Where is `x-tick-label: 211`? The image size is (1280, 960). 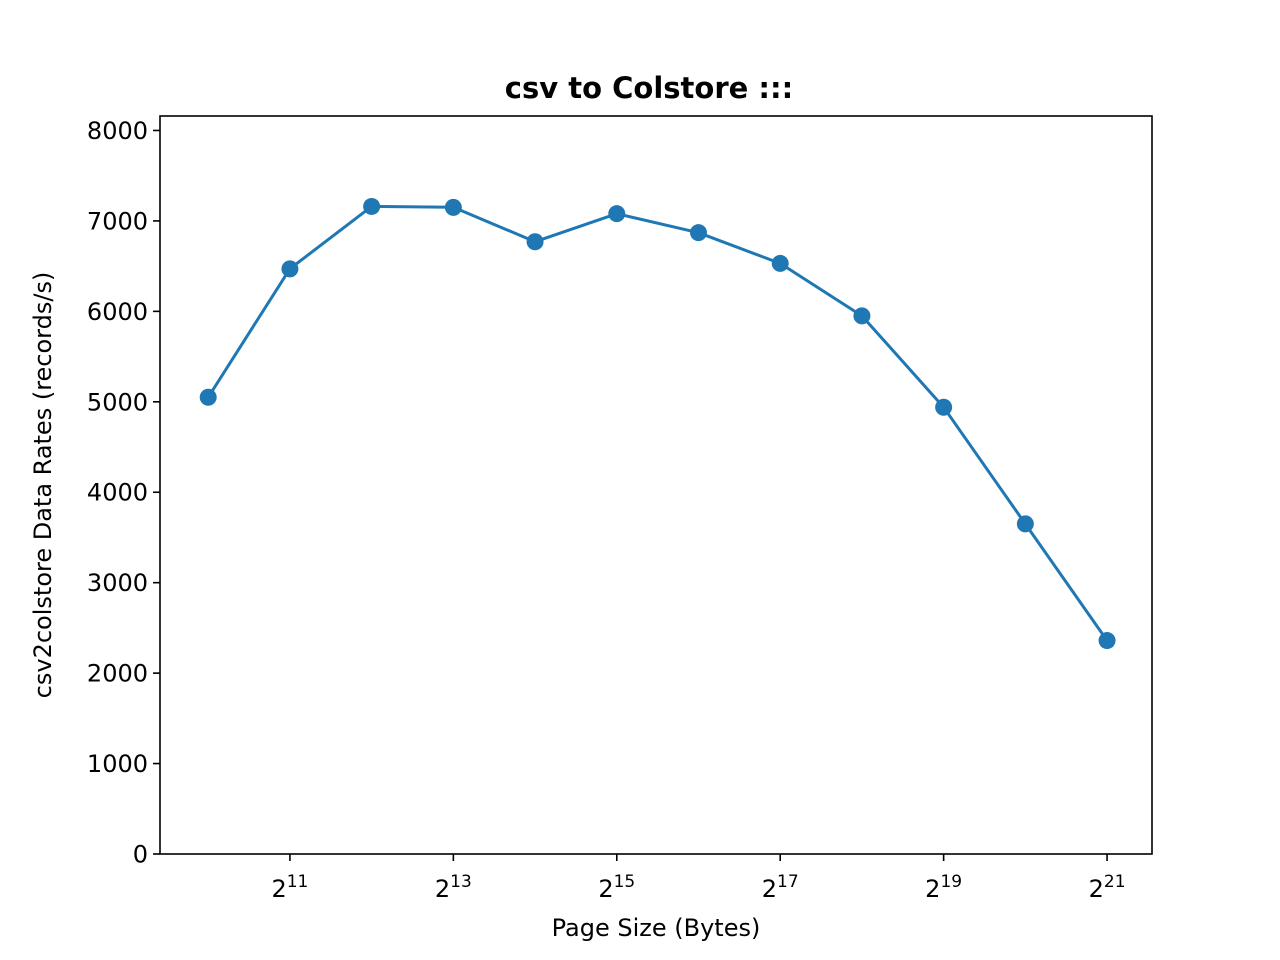 x-tick-label: 211 is located at coordinates (289, 887).